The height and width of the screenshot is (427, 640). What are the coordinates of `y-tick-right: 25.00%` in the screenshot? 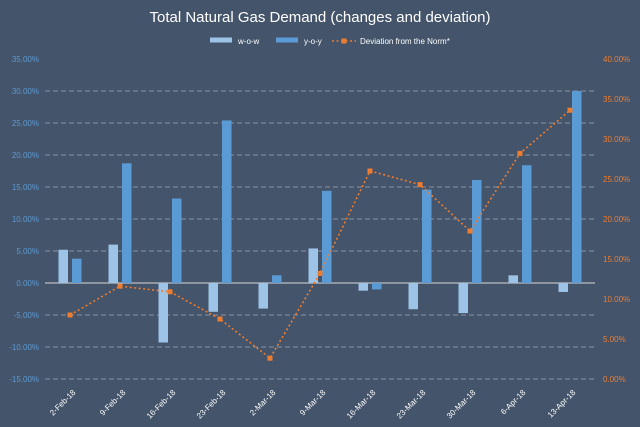 It's located at (616, 179).